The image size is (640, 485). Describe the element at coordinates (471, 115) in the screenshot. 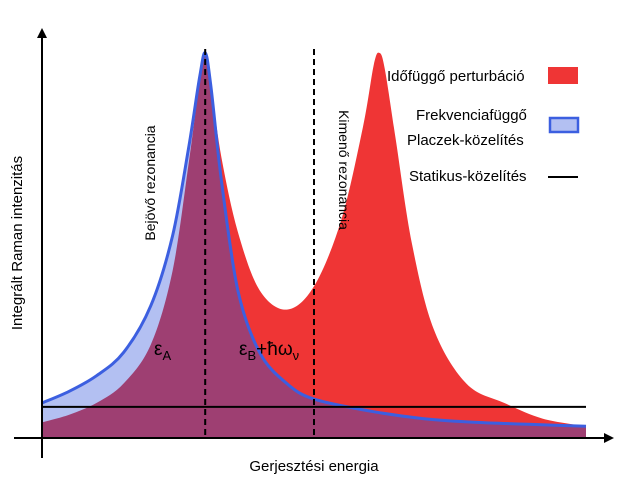

I see `legend-label-placzek-line1: Frekvenciafüggő` at that location.